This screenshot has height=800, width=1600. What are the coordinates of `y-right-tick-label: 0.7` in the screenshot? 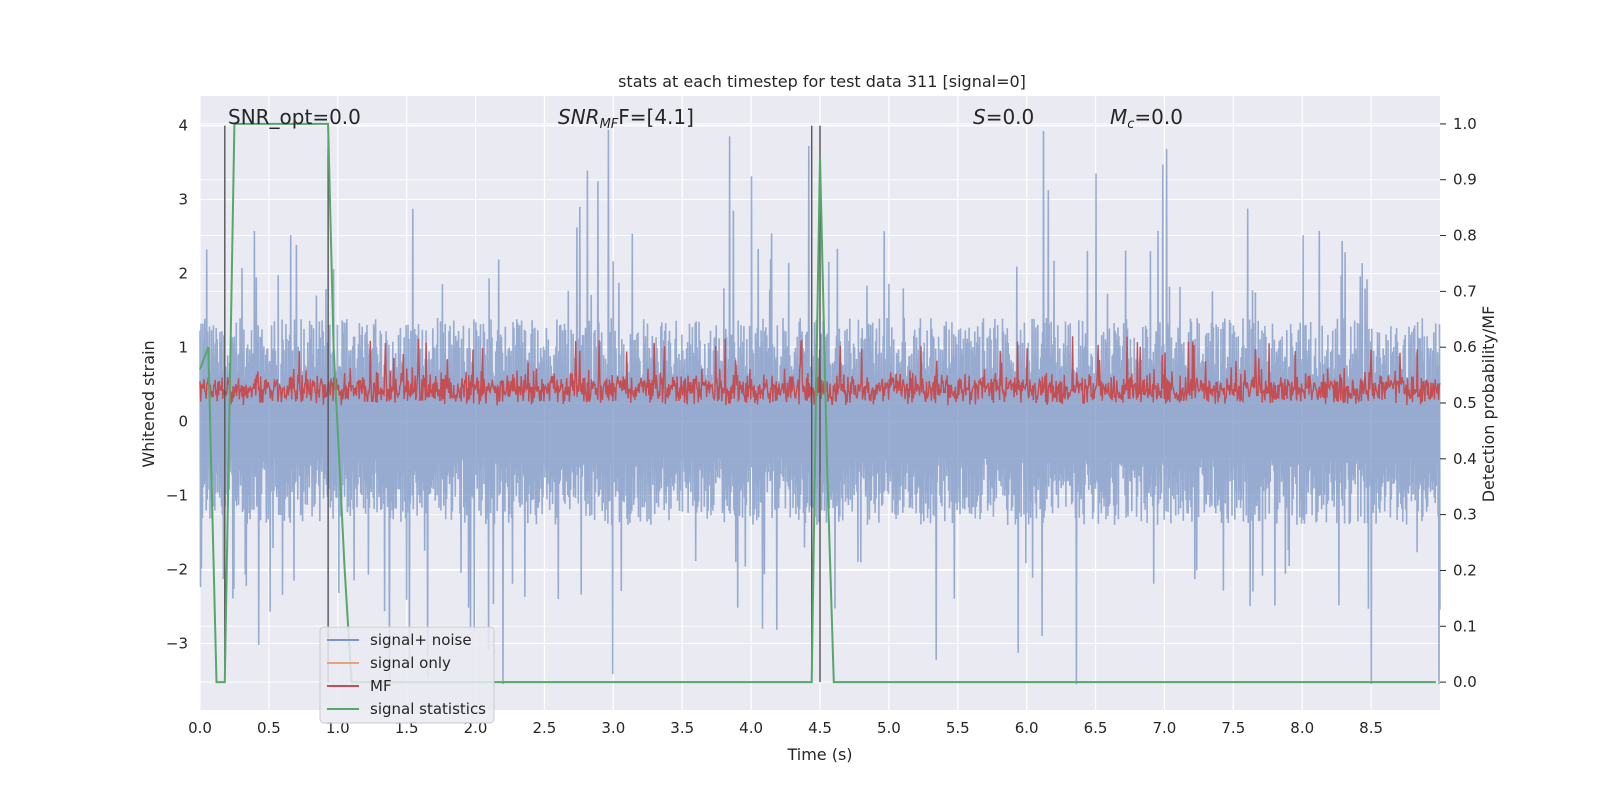 It's located at (1465, 291).